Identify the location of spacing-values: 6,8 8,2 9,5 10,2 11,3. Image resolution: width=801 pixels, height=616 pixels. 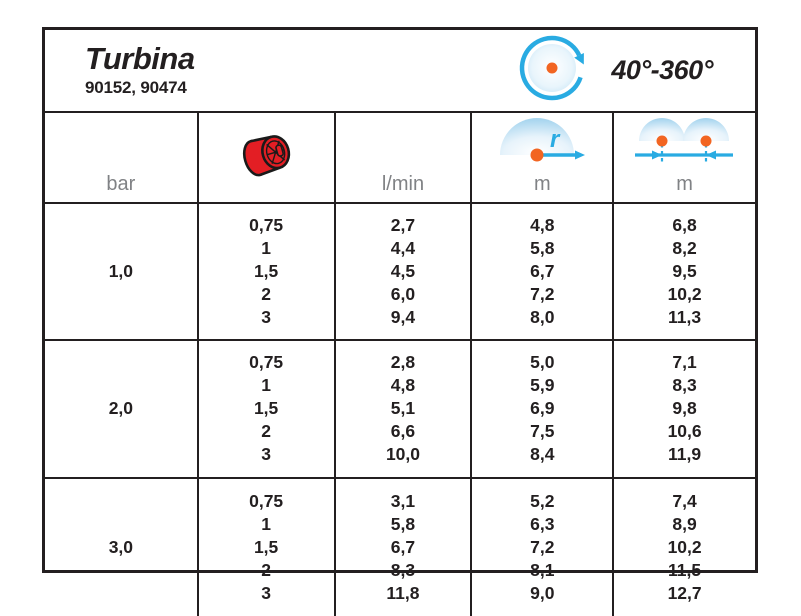
(684, 270).